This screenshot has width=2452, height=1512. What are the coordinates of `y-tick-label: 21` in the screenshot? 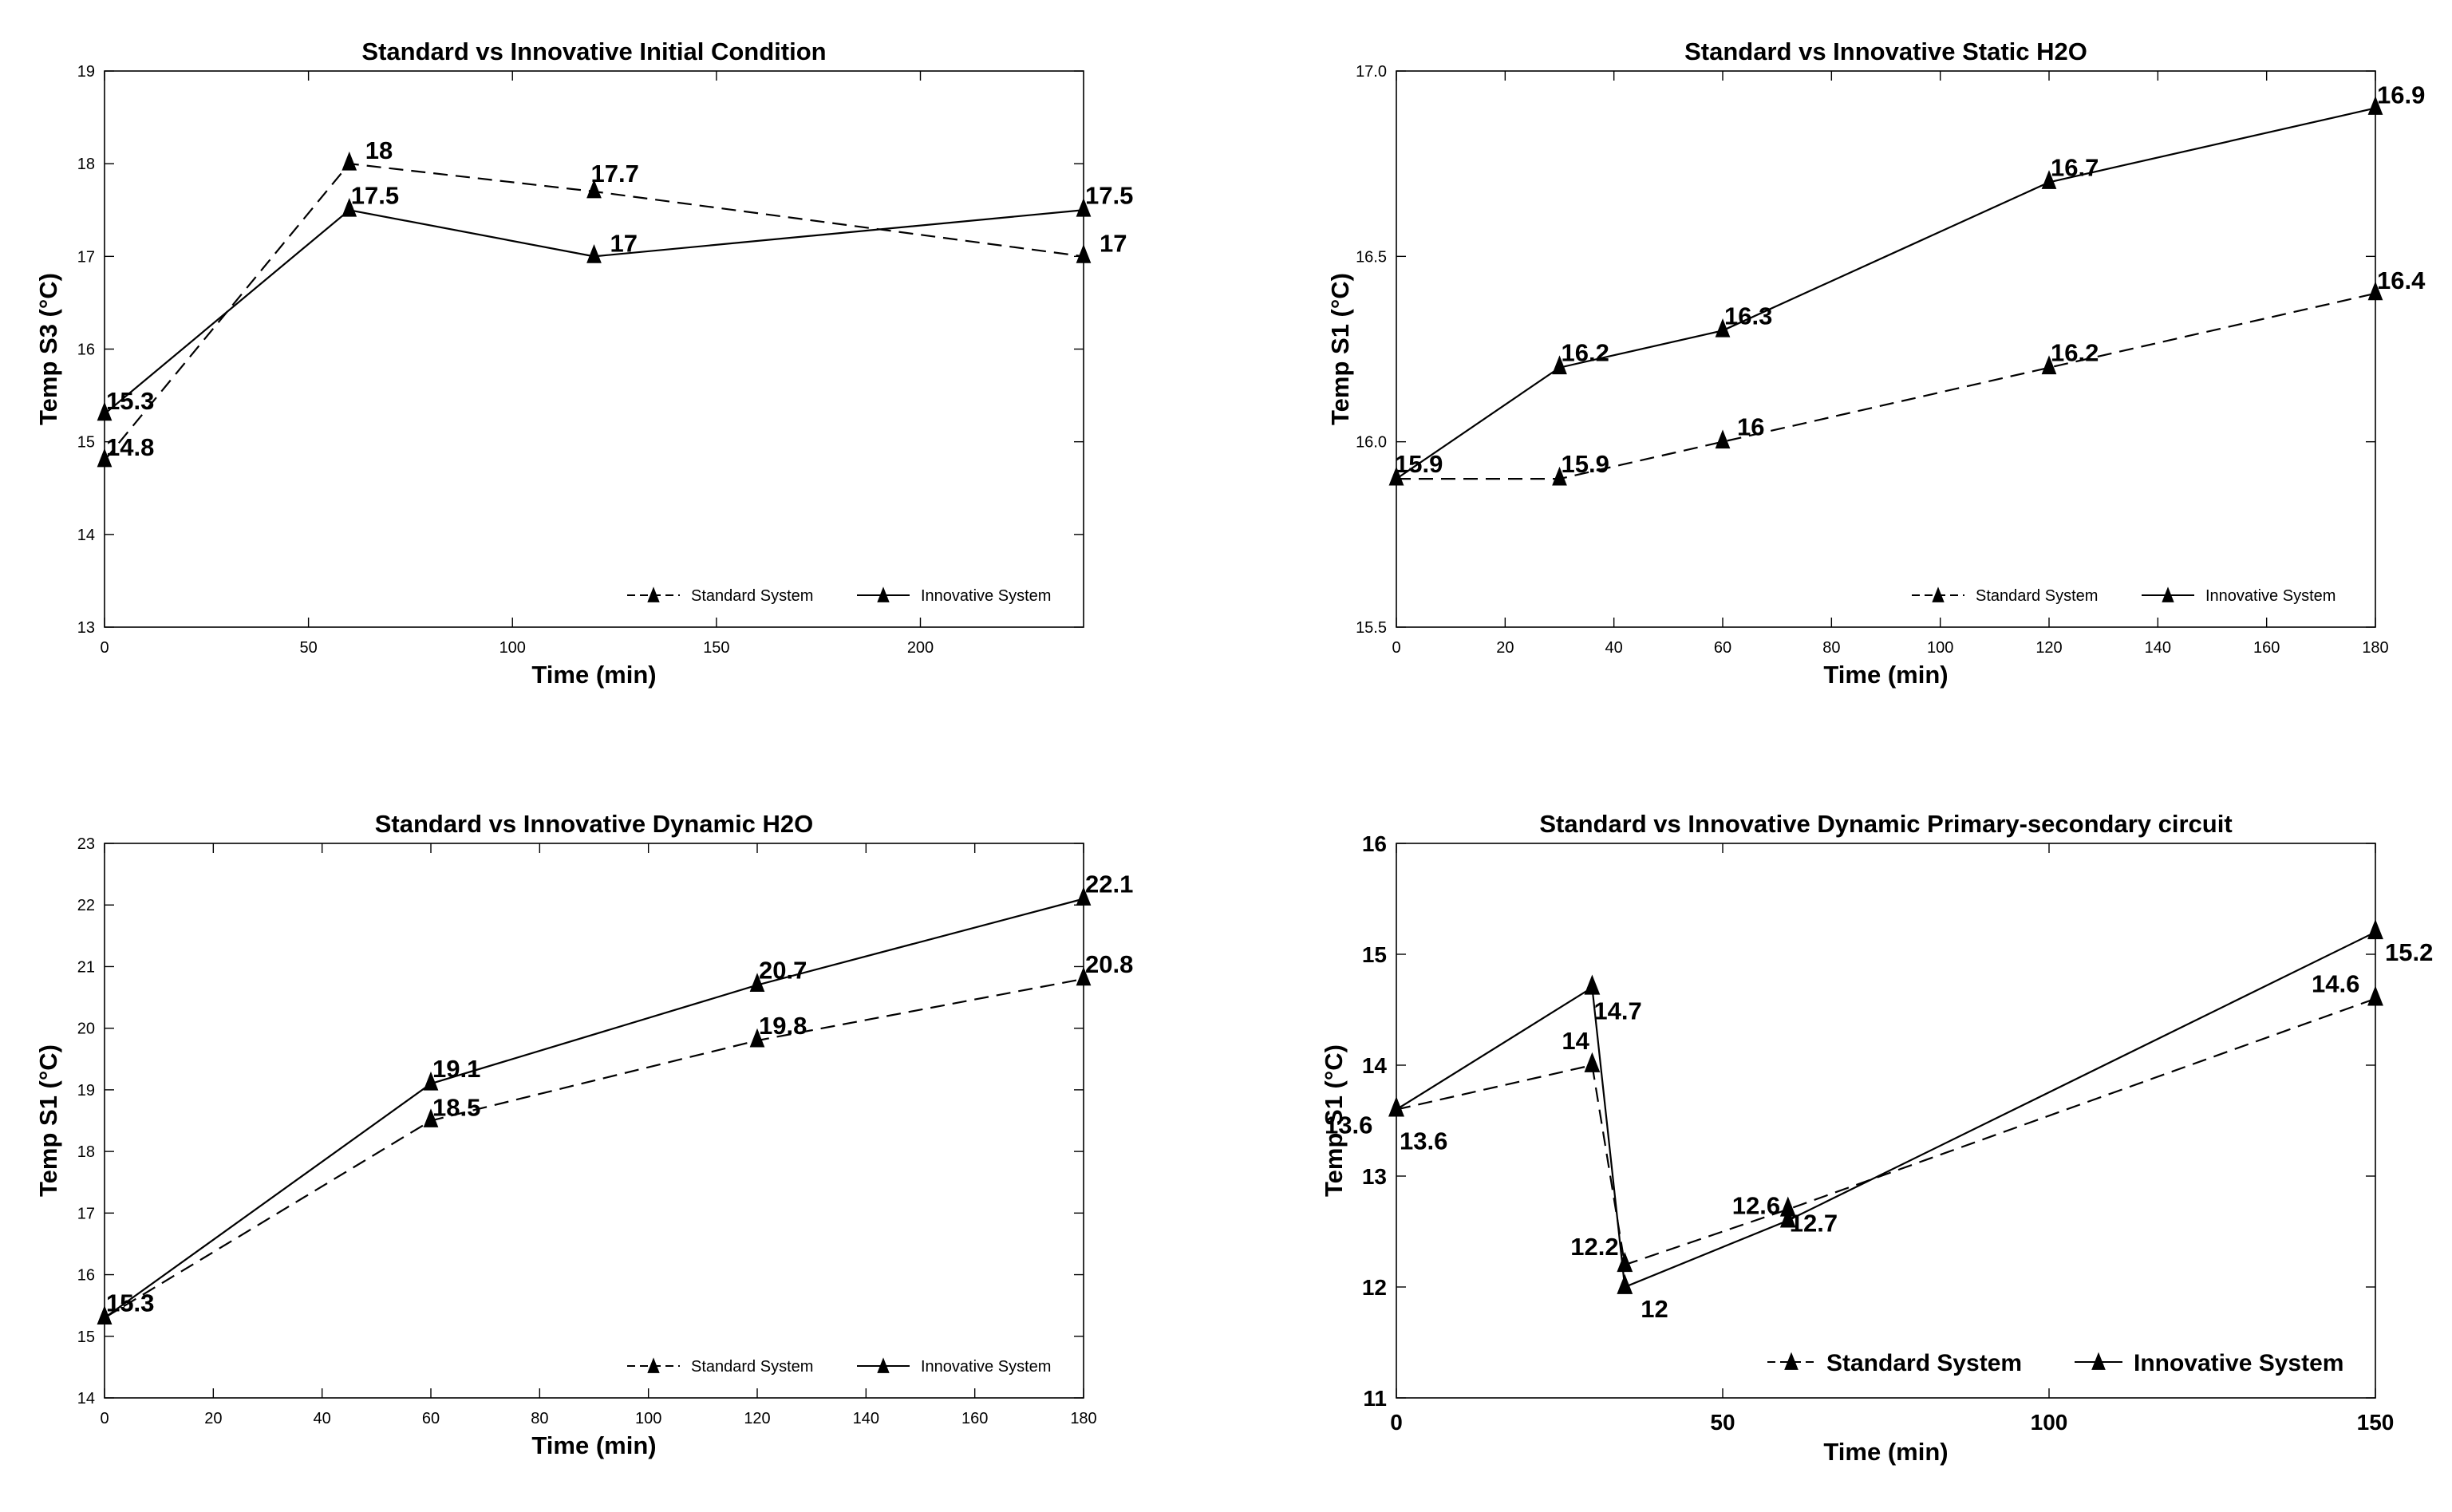 It's located at (86, 967).